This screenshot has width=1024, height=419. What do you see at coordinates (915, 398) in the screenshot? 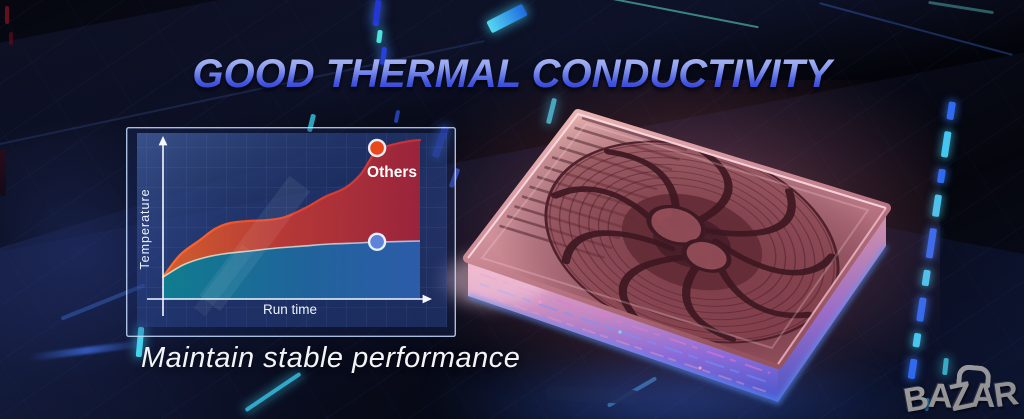
I see `watermark-letter: B` at bounding box center [915, 398].